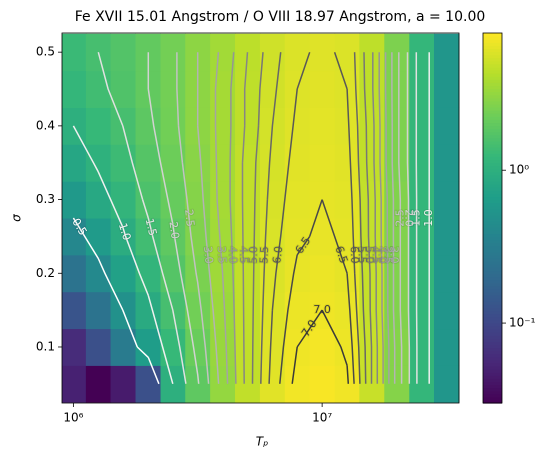 The image size is (554, 463). Describe the element at coordinates (73, 418) in the screenshot. I see `x-tick-label: 10⁶` at that location.